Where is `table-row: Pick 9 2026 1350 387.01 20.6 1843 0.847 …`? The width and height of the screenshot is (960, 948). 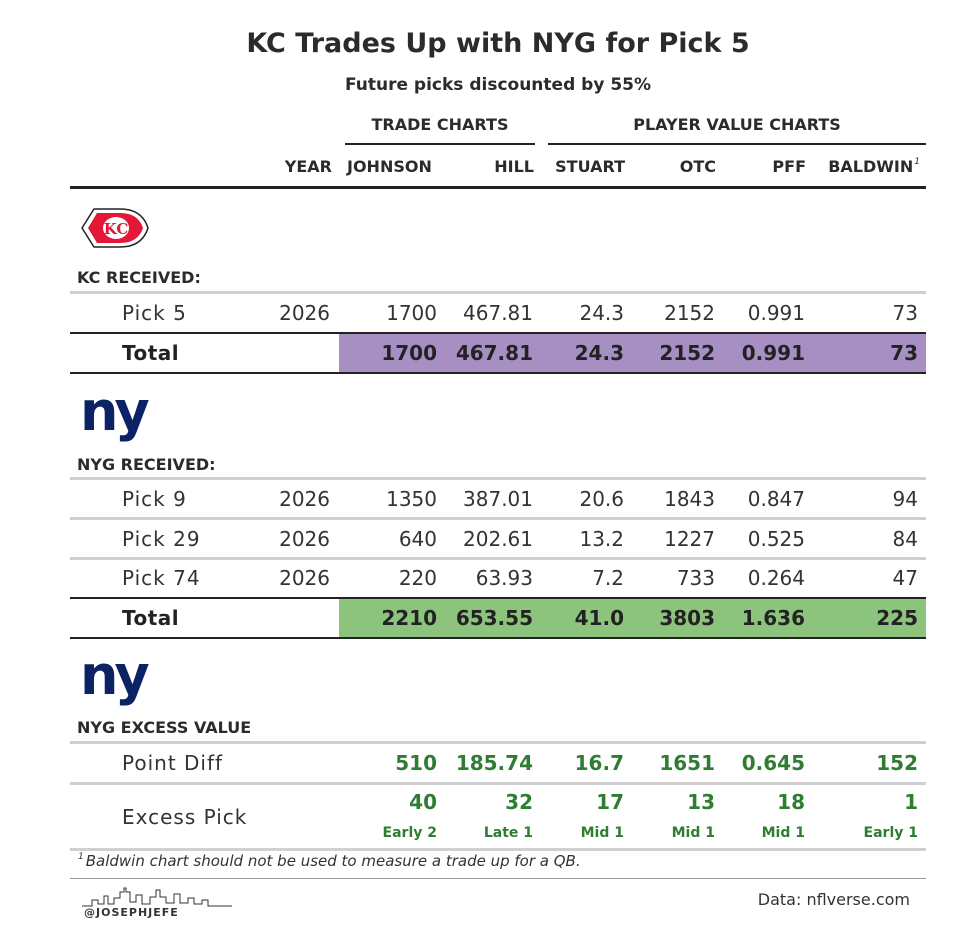
table-row: Pick 9 2026 1350 387.01 20.6 1843 0.847 … is located at coordinates (498, 499).